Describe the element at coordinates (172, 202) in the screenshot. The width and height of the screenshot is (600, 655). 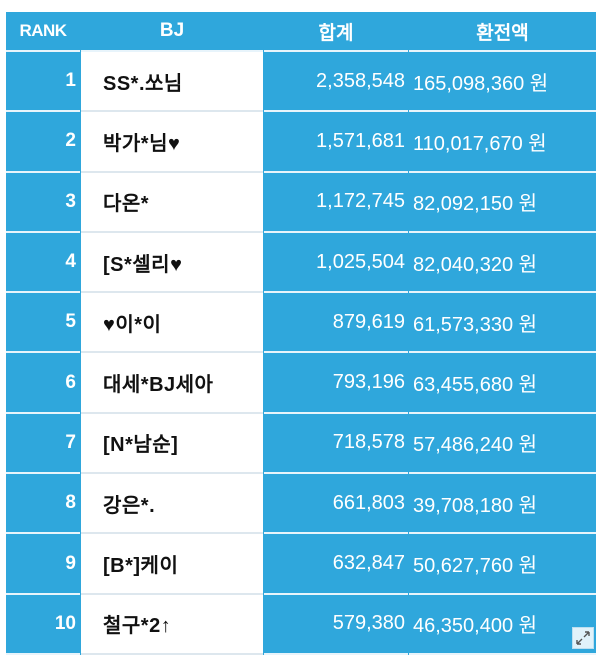
I see `bj-name-cell: 다온*` at that location.